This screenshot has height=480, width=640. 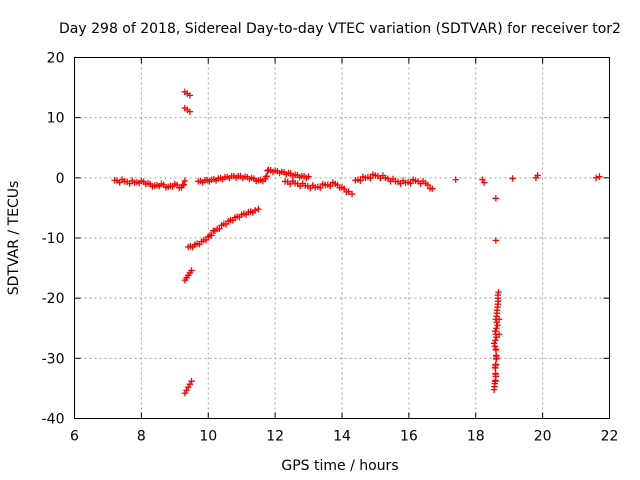 What do you see at coordinates (339, 466) in the screenshot?
I see `x-axis-label: GPS time / hours` at bounding box center [339, 466].